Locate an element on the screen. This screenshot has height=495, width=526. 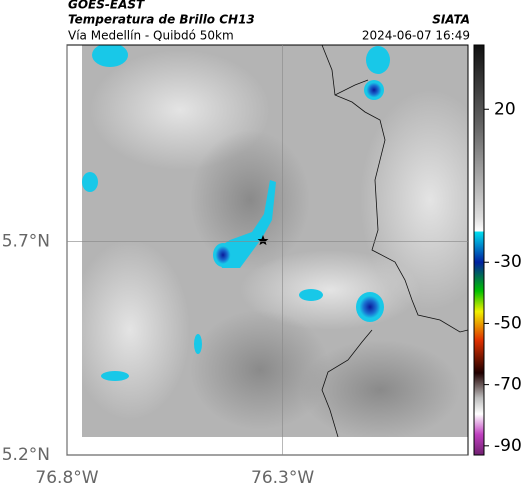
y-tick-label: 5.2°N is located at coordinates (26, 455).